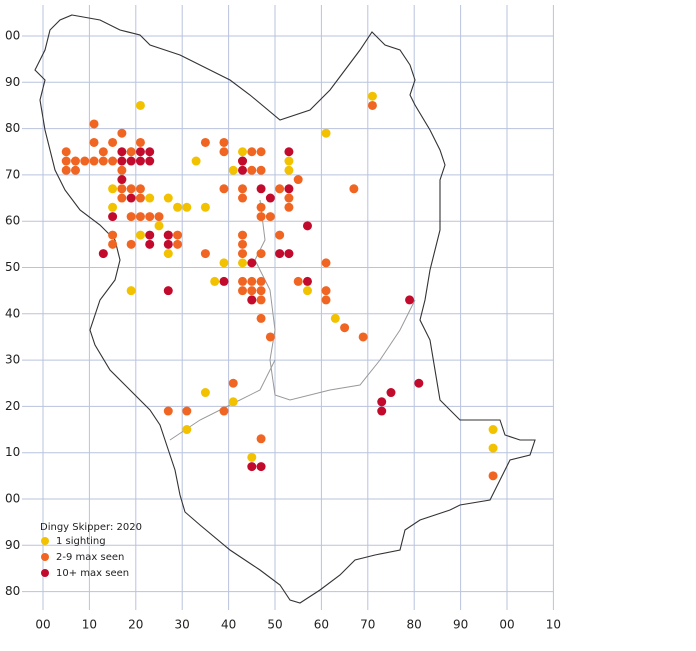  What do you see at coordinates (12, 36) in the screenshot?
I see `y-tick-label: 00` at bounding box center [12, 36].